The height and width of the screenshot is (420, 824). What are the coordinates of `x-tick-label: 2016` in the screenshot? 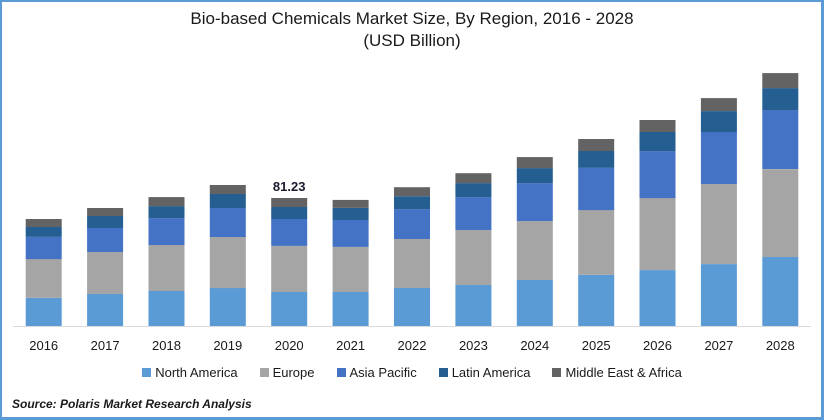 It's located at (43, 345).